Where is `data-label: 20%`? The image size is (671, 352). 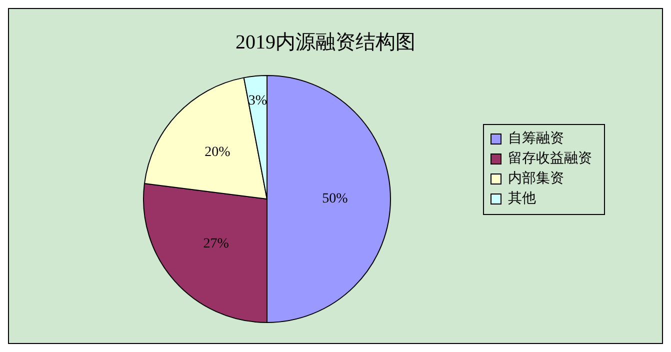
data-label: 20% is located at coordinates (217, 152).